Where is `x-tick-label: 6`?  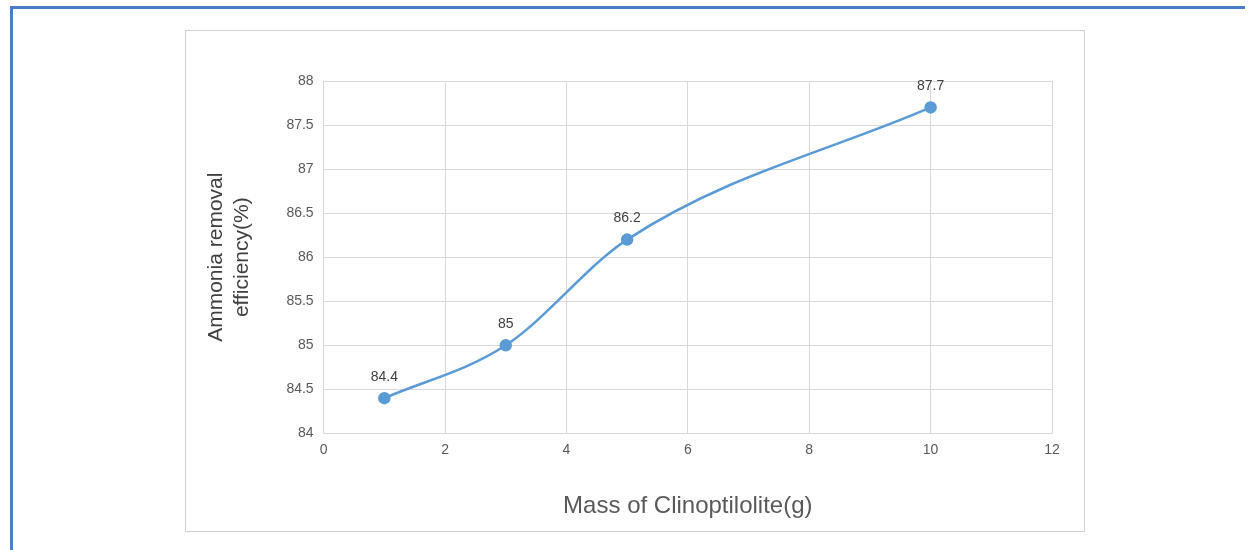 x-tick-label: 6 is located at coordinates (687, 448).